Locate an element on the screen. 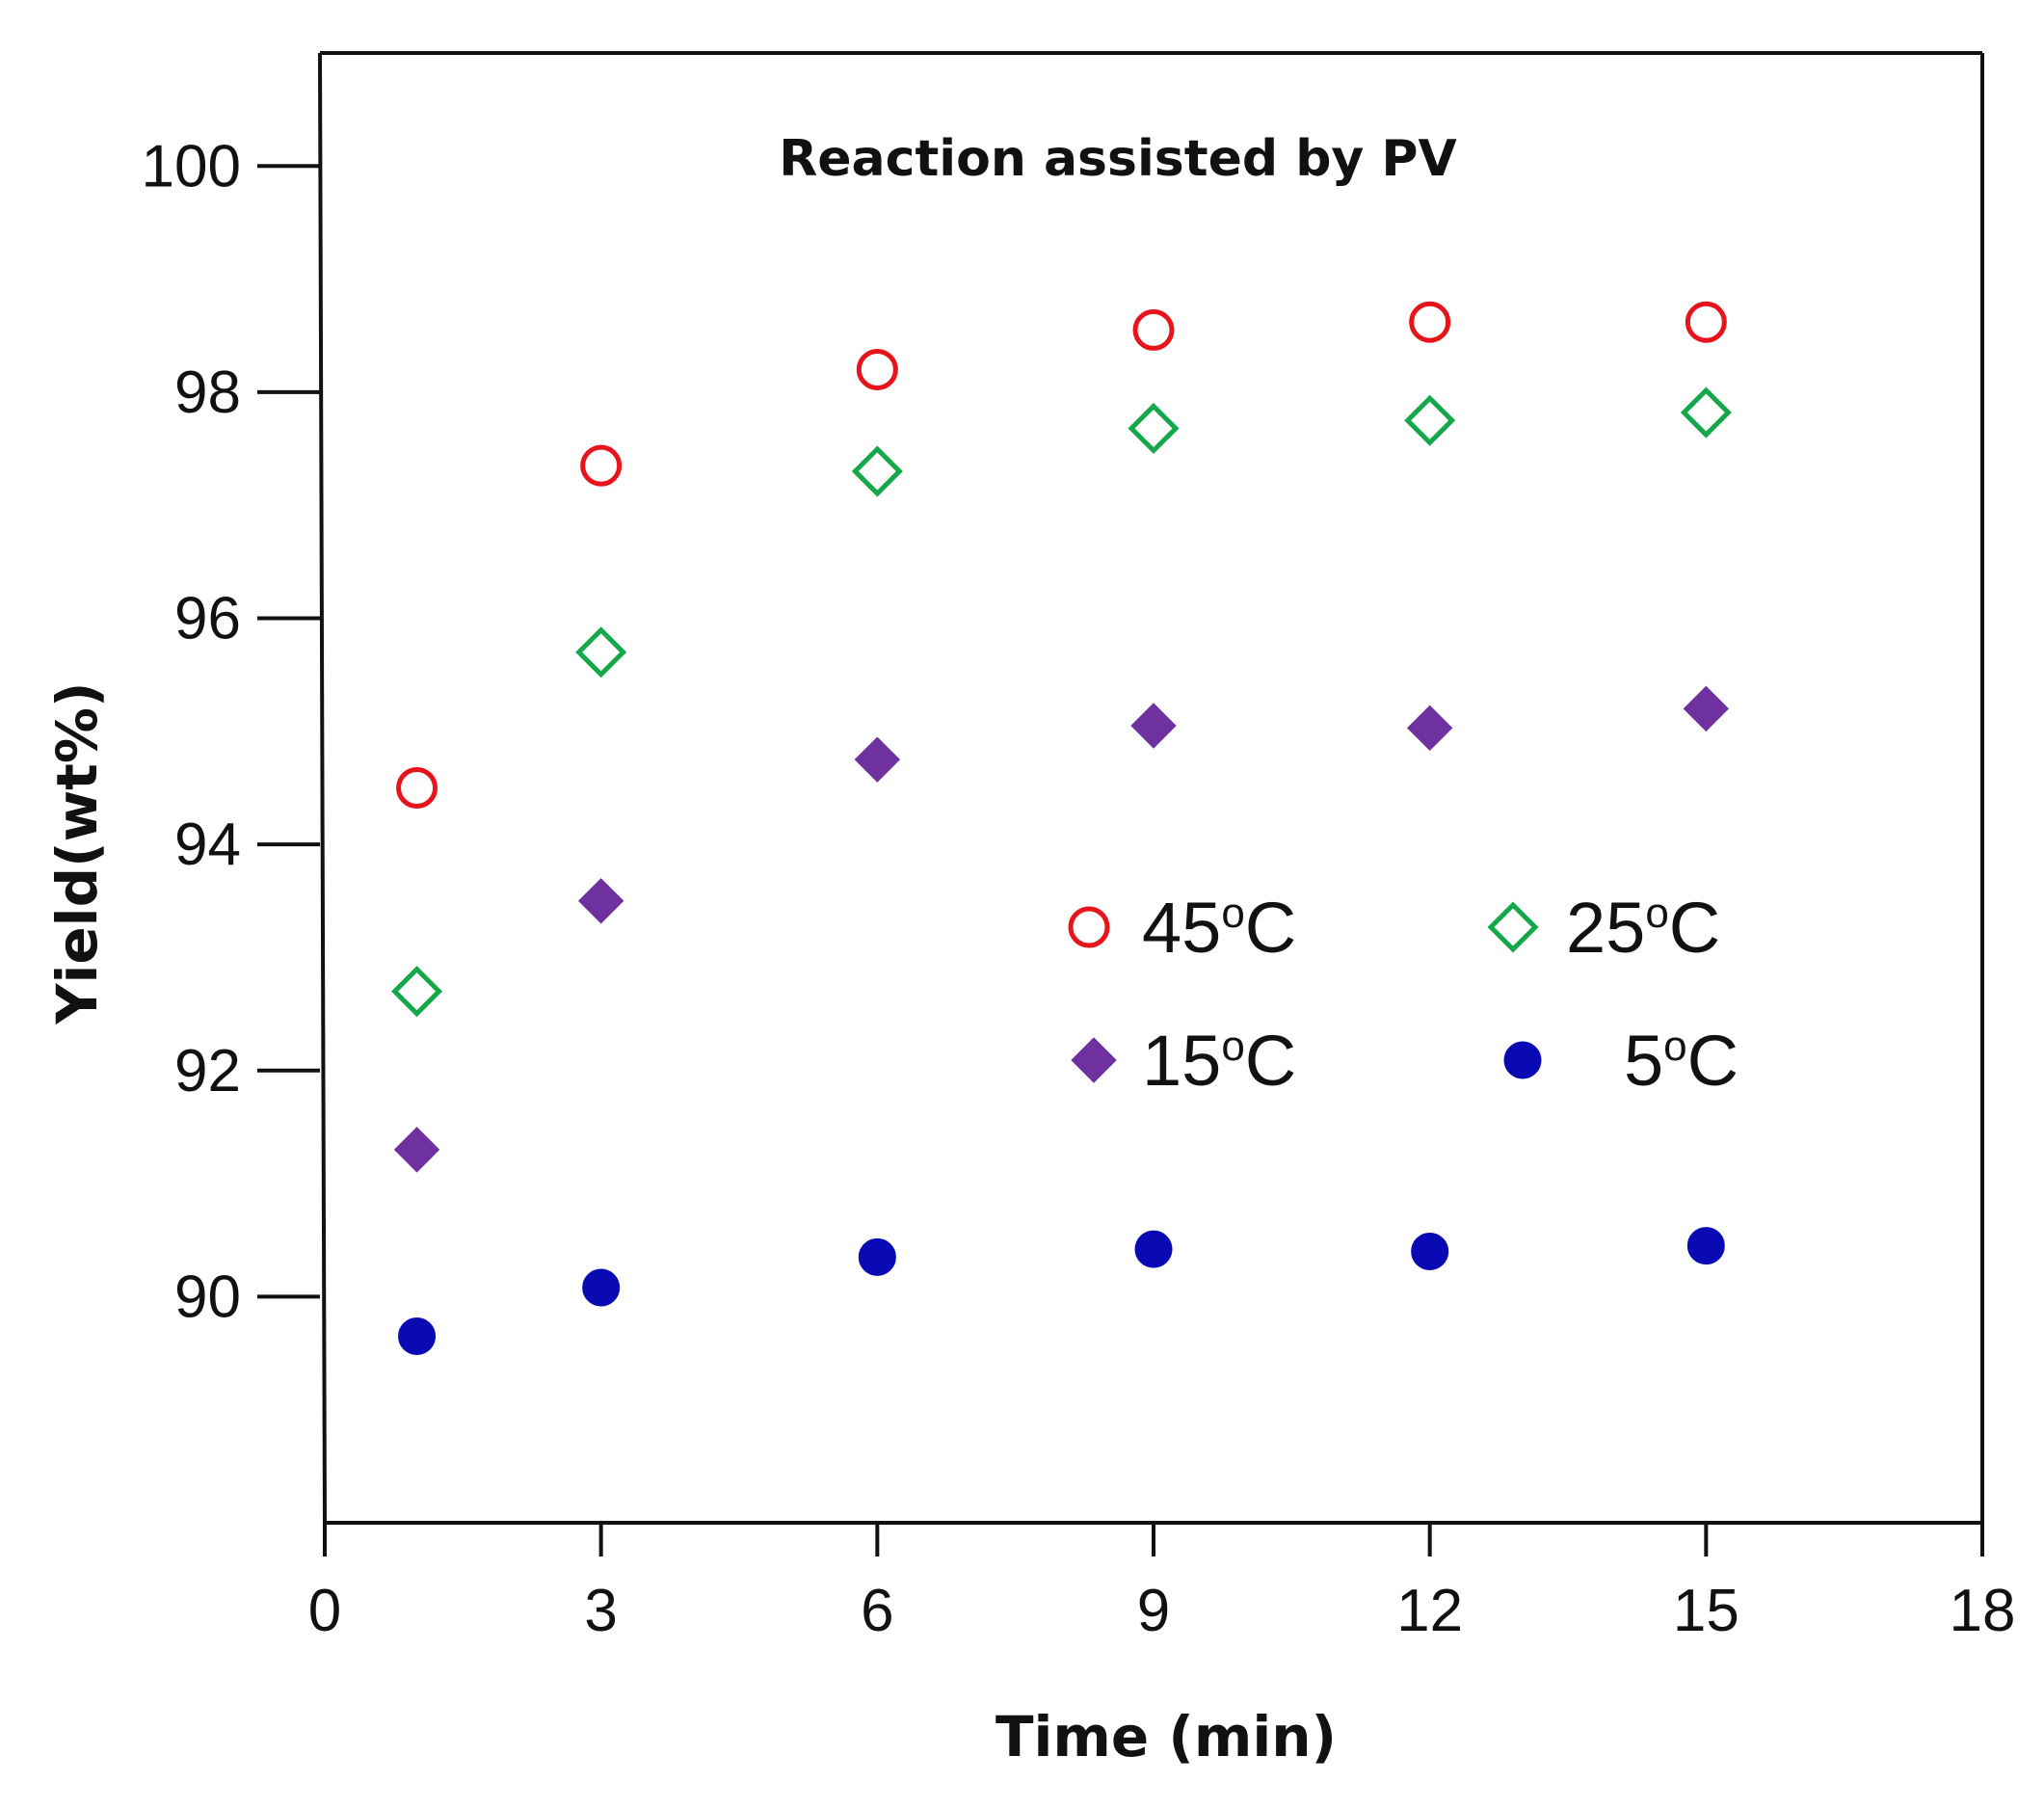  legend-label: 15oC is located at coordinates (1219, 1061).